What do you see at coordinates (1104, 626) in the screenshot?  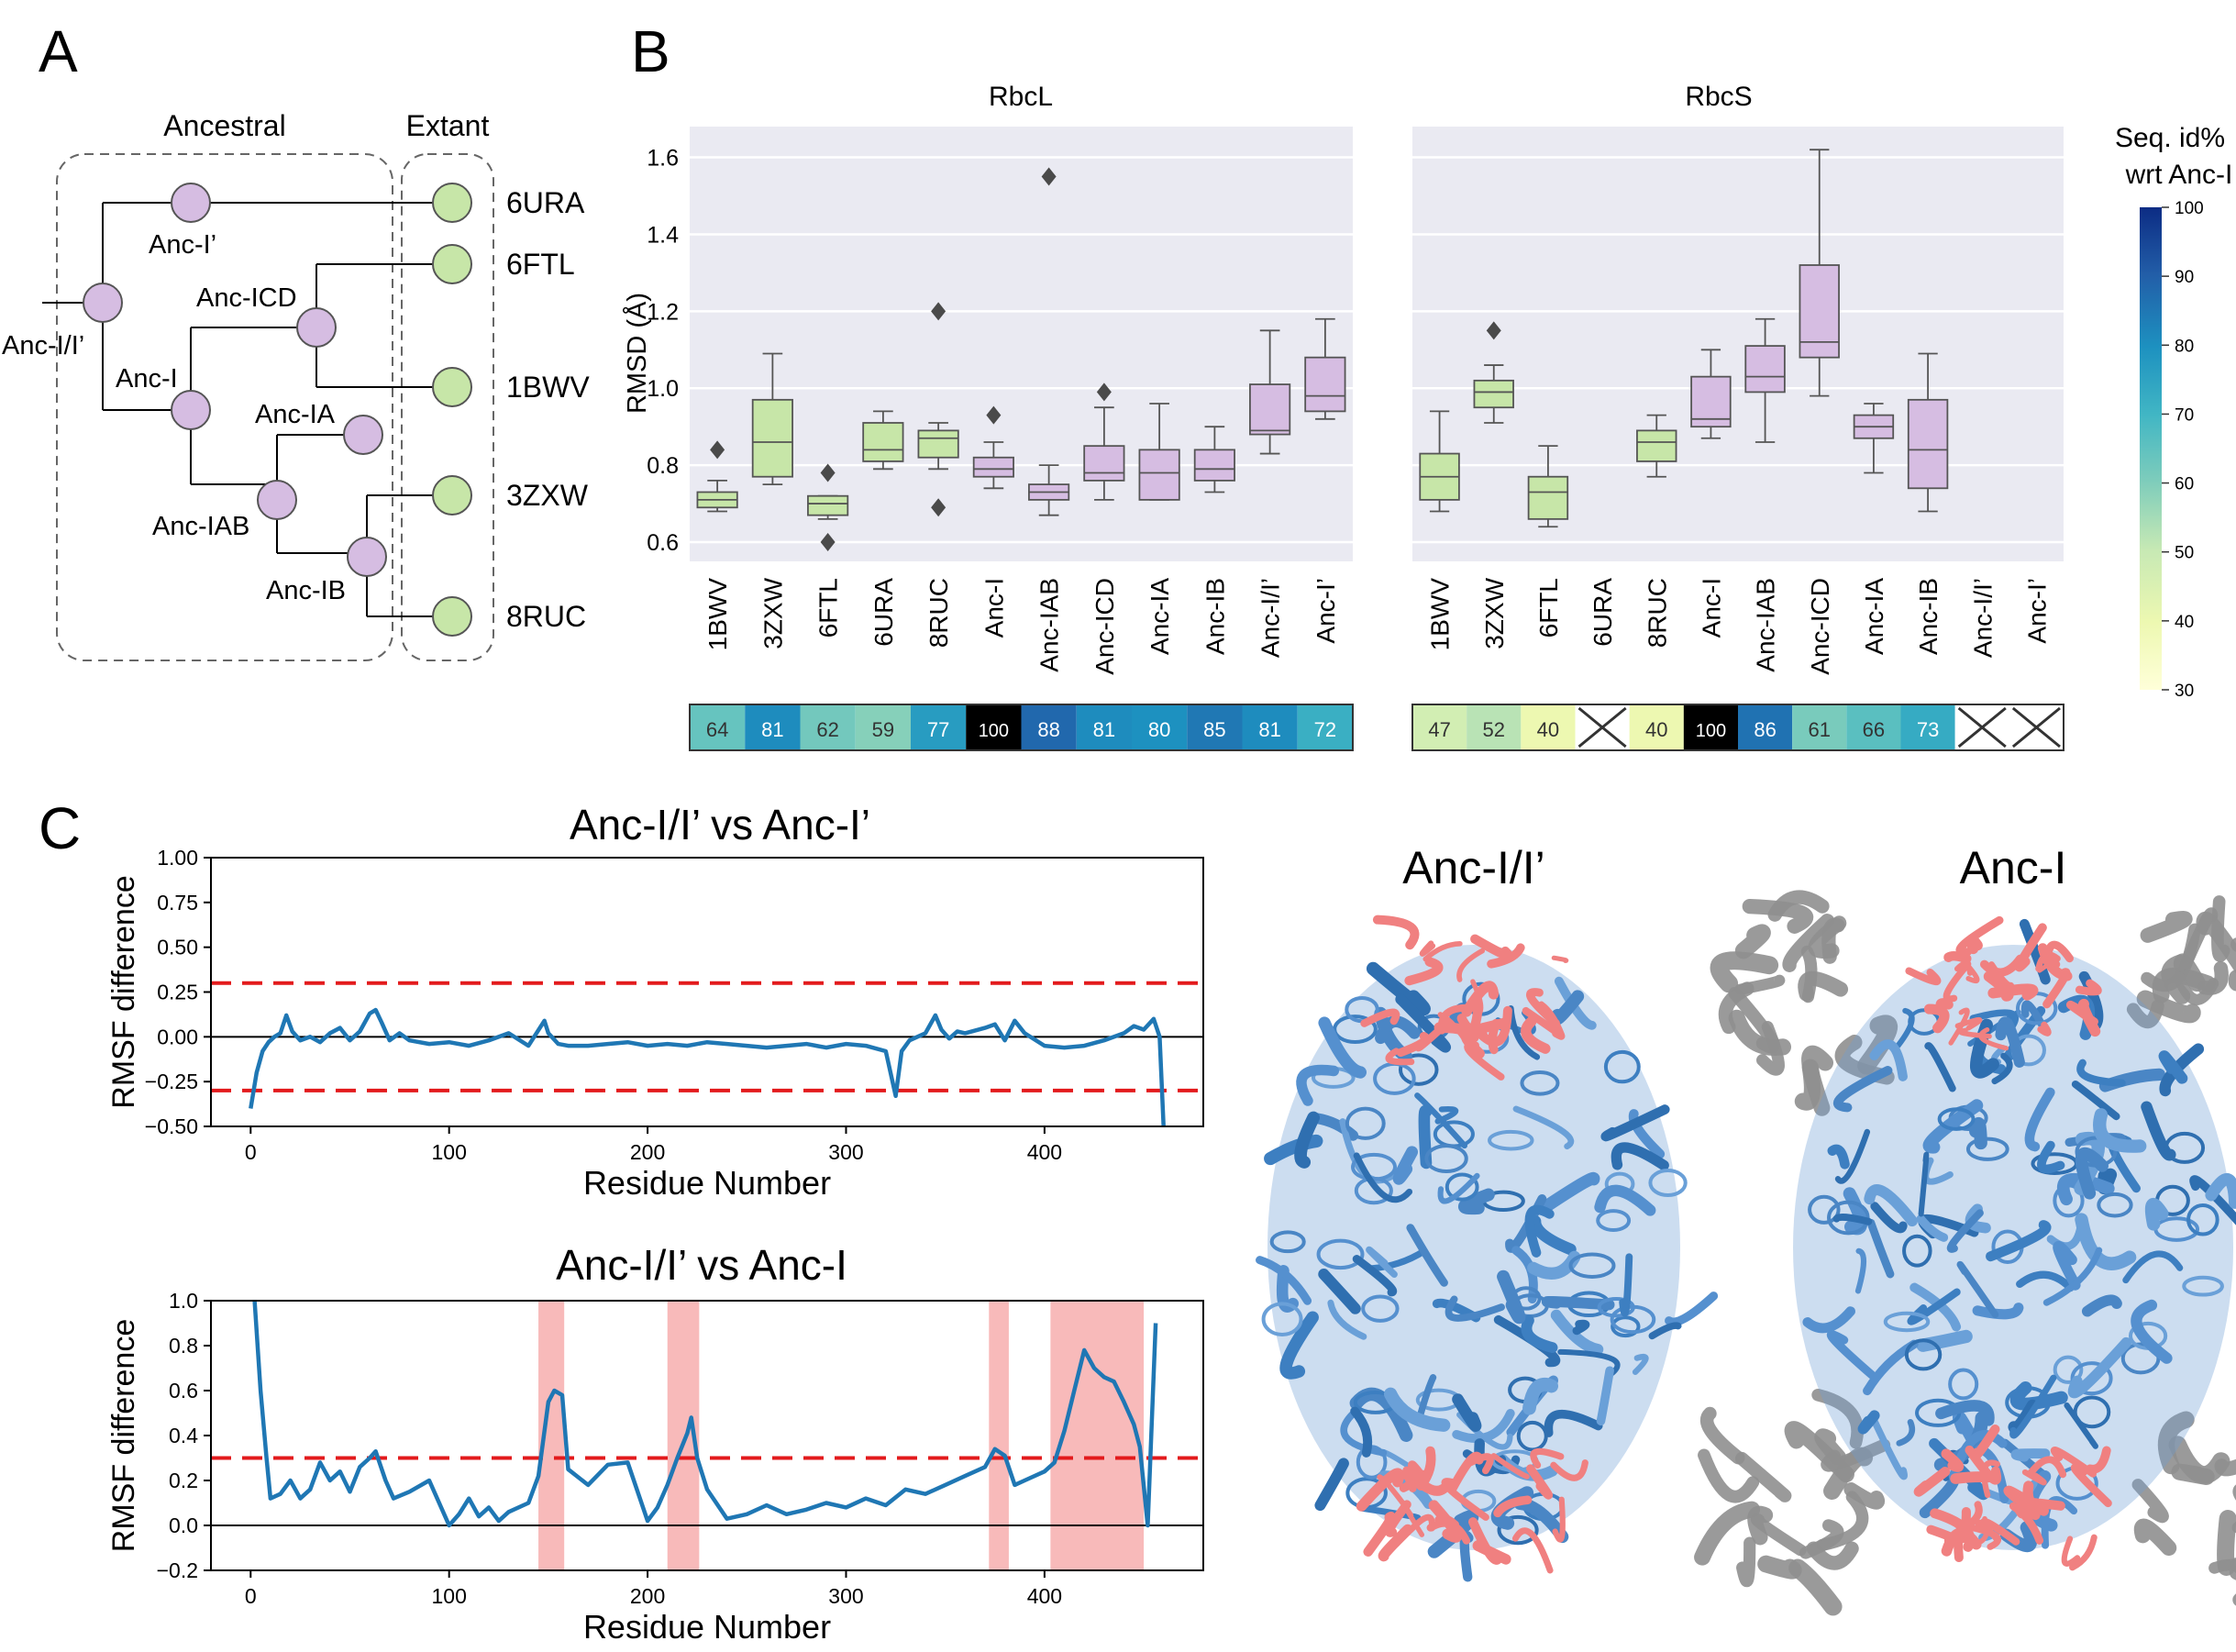 I see `x-tick-label: Anc-ICD` at bounding box center [1104, 626].